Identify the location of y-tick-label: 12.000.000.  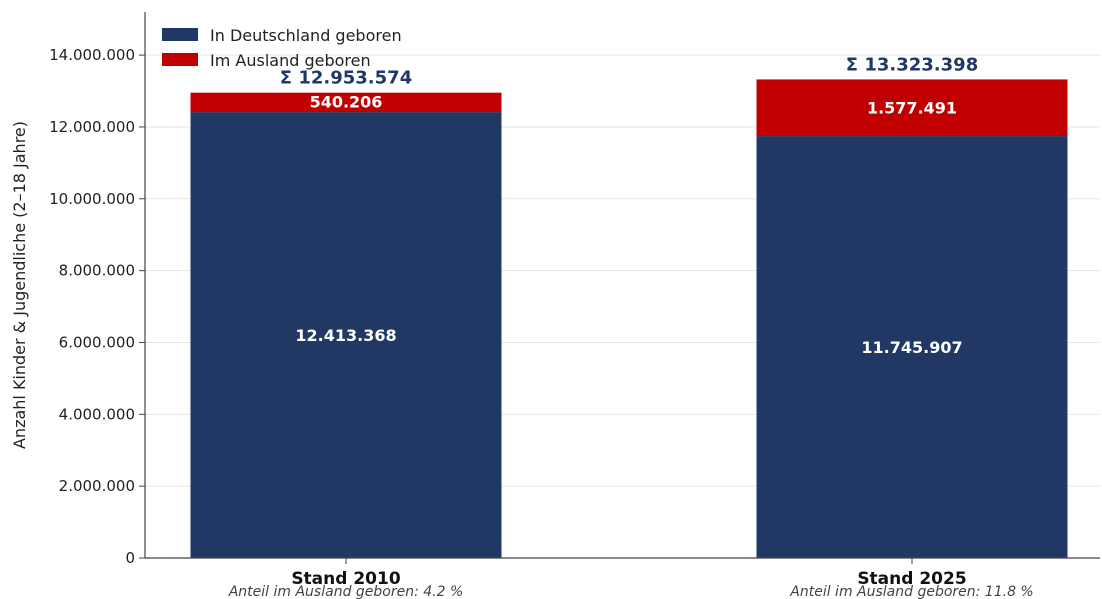
(92, 127).